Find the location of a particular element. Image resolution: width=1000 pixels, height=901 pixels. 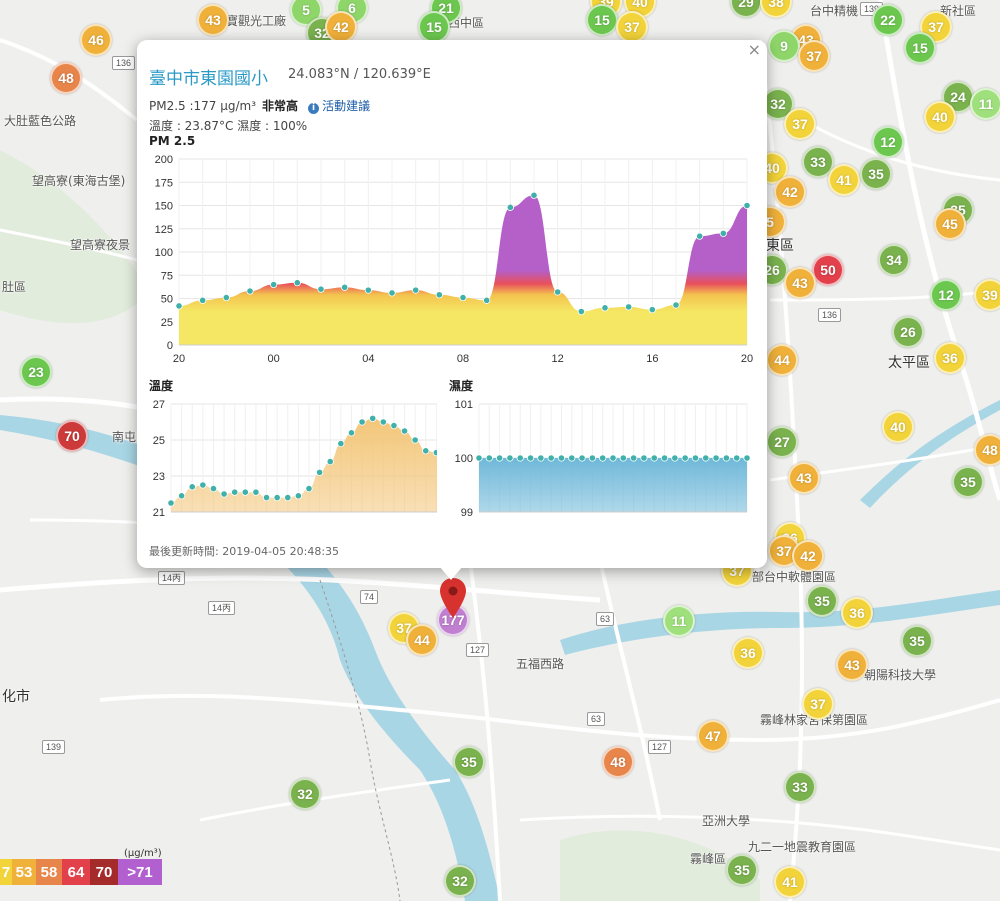

legend-cell: 7 is located at coordinates (6, 872).